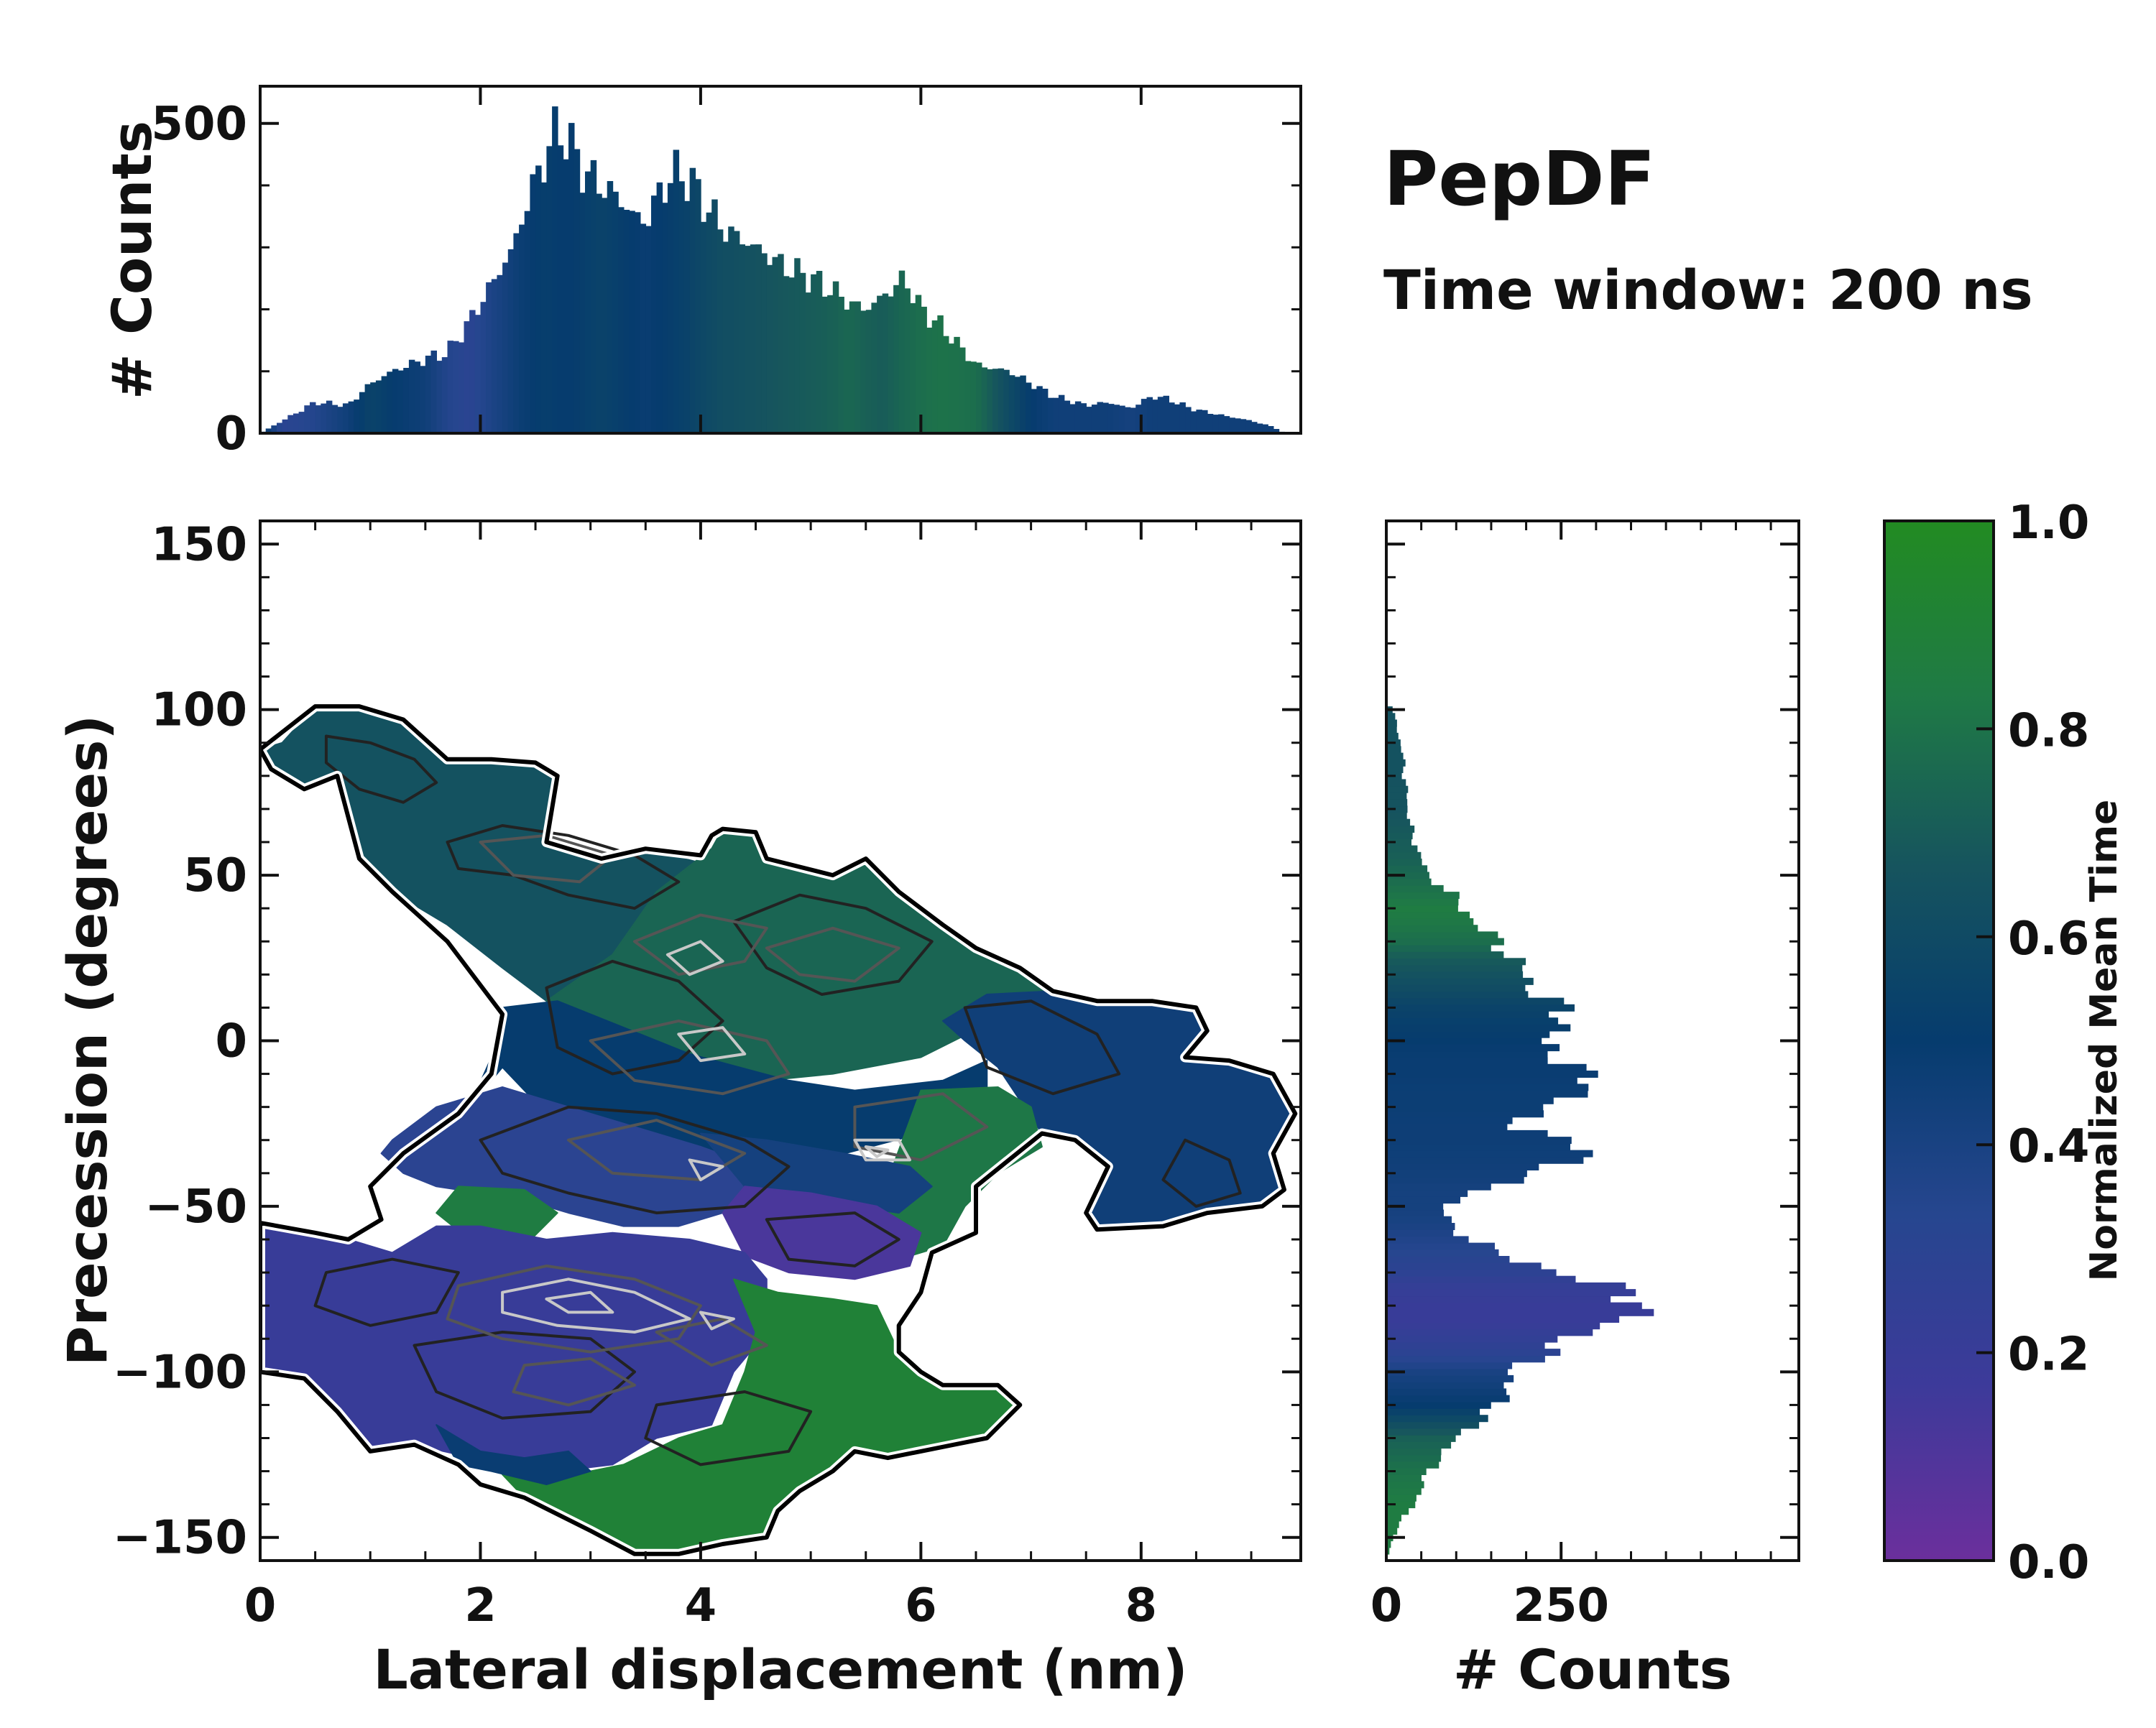 Image resolution: width=2156 pixels, height=1728 pixels. What do you see at coordinates (2049, 523) in the screenshot?
I see `colorbar-tick-label-5: 1.0` at bounding box center [2049, 523].